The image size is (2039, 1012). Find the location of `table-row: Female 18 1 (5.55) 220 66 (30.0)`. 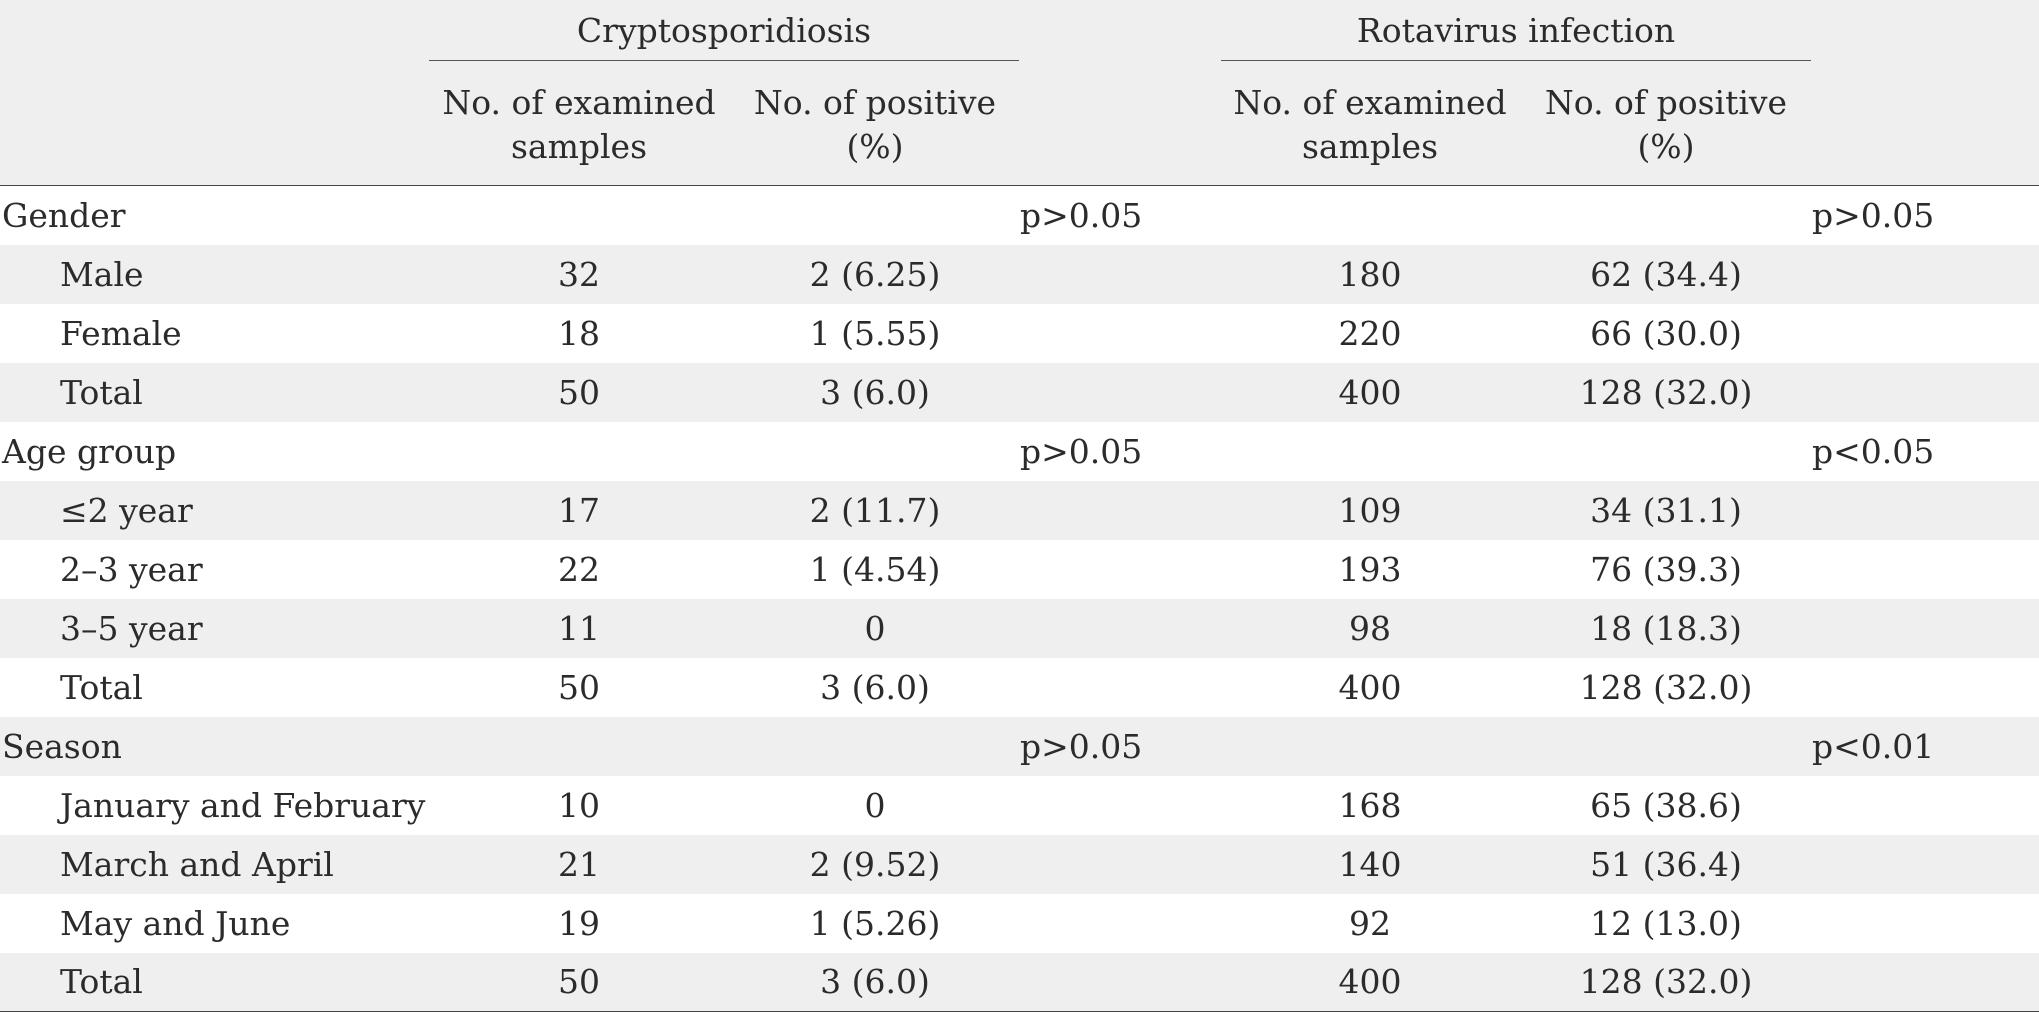

table-row: Female 18 1 (5.55) 220 66 (30.0) is located at coordinates (1019, 333).